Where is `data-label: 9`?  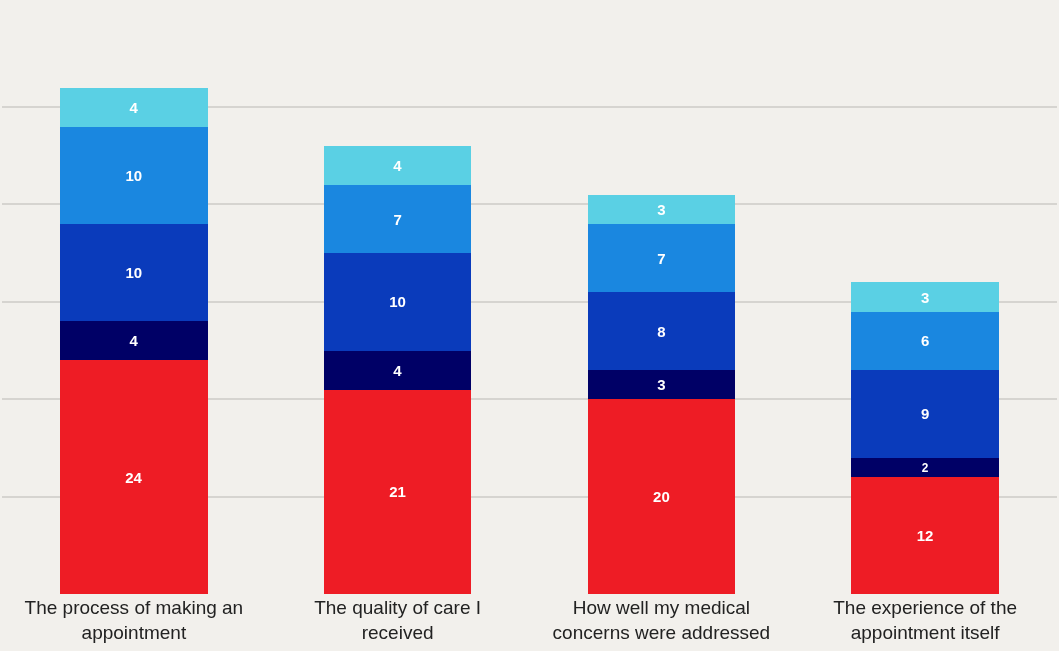 data-label: 9 is located at coordinates (925, 414).